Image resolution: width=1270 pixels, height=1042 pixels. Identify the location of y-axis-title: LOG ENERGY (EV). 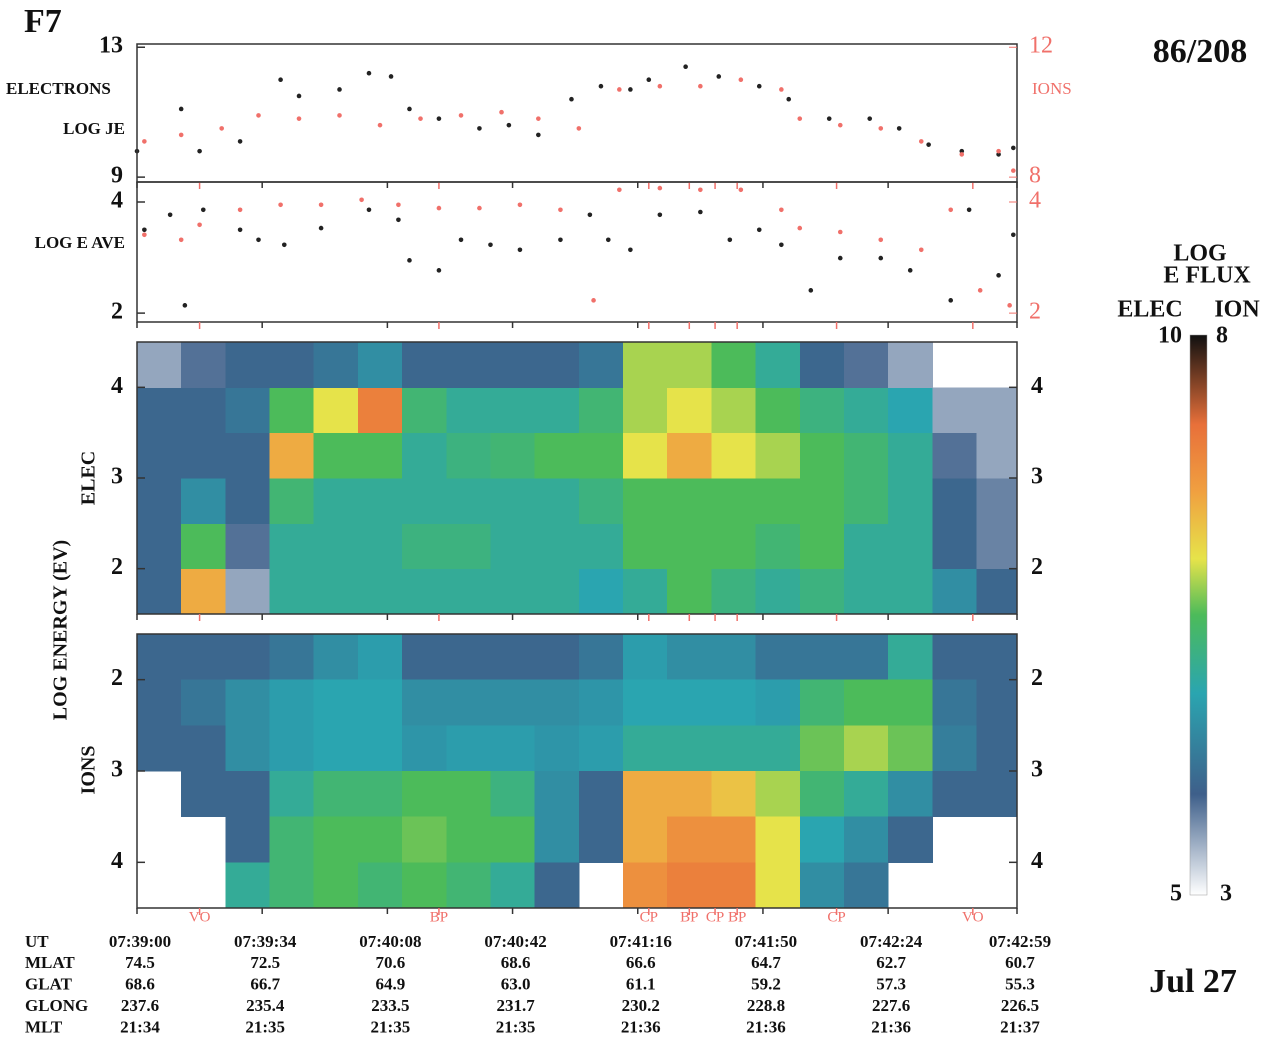
(61, 630).